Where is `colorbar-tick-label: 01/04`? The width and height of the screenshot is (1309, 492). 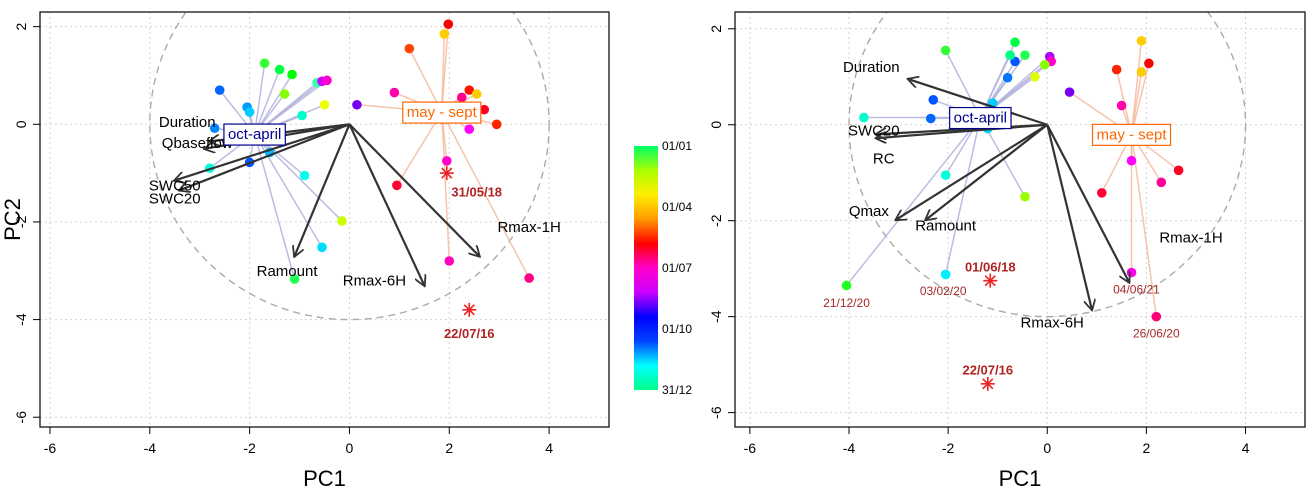 colorbar-tick-label: 01/04 is located at coordinates (677, 207).